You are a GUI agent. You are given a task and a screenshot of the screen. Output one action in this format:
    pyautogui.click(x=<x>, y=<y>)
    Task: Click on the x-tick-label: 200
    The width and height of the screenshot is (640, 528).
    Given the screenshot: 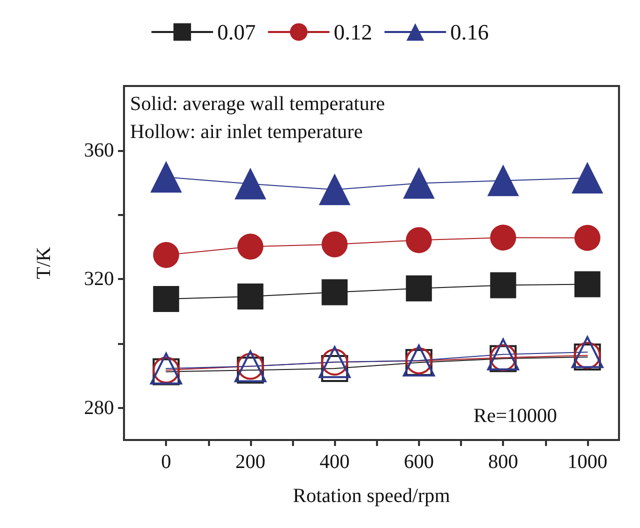 What is the action you would take?
    pyautogui.click(x=250, y=462)
    